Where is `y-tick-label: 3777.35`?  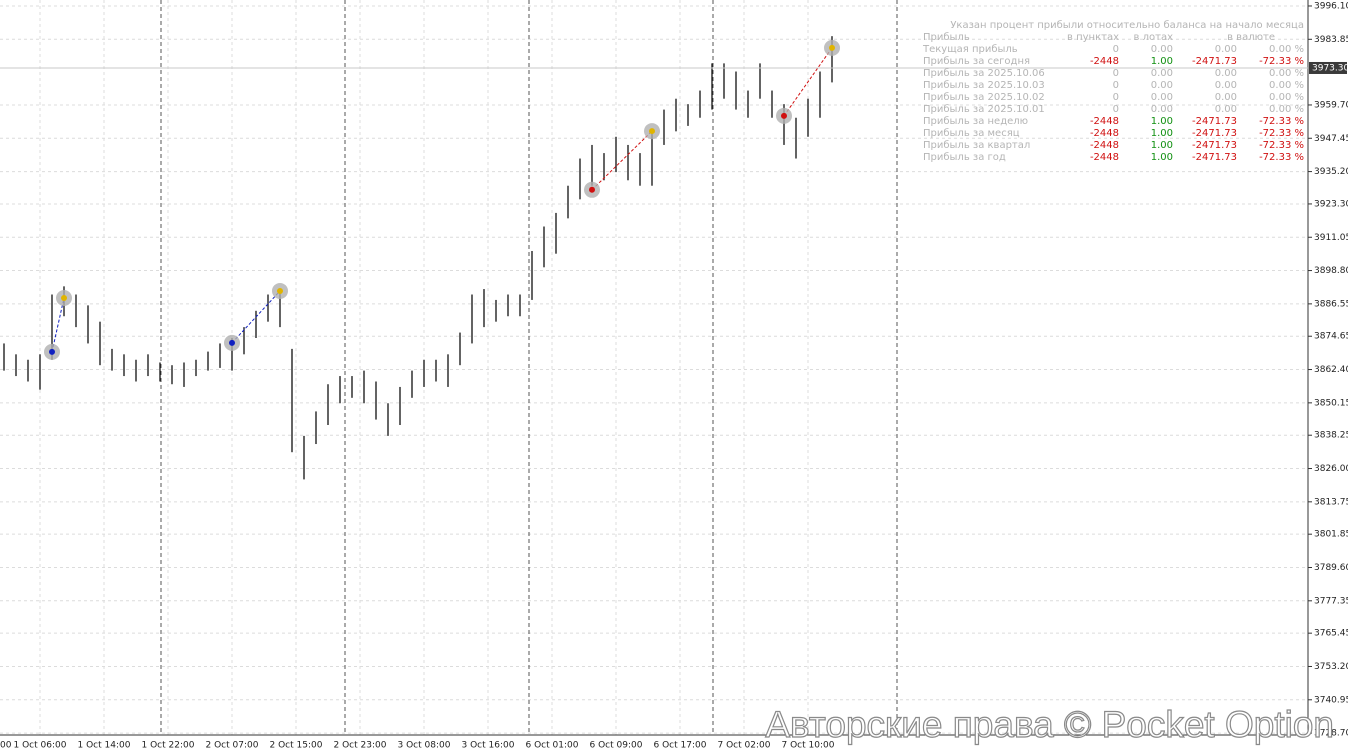
y-tick-label: 3777.35 is located at coordinates (1331, 601).